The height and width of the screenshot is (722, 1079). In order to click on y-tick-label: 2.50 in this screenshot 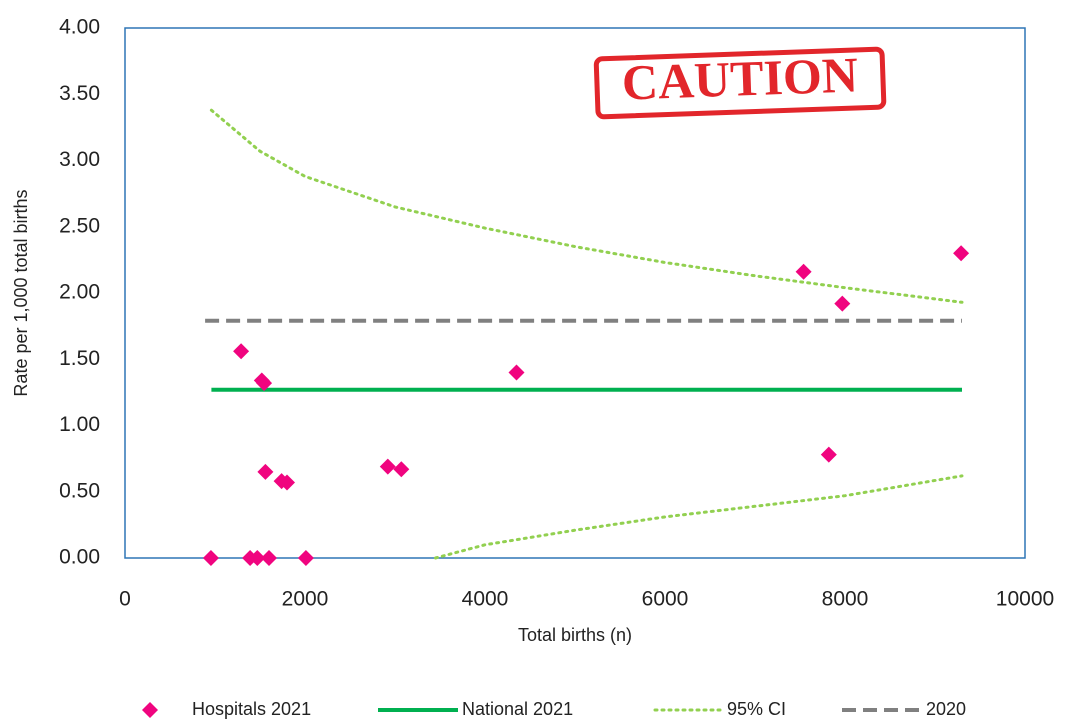, I will do `click(79, 225)`.